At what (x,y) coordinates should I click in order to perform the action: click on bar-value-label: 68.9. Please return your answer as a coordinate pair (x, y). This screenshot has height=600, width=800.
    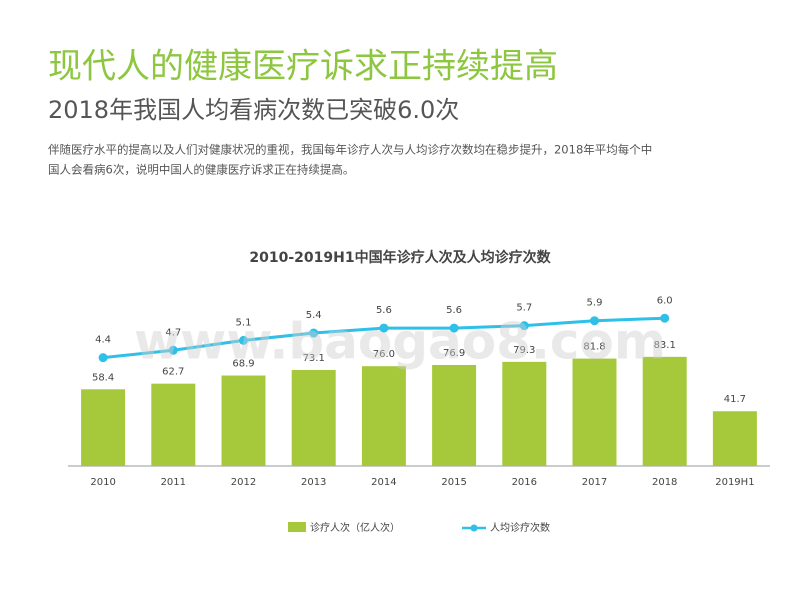
    Looking at the image, I should click on (243, 364).